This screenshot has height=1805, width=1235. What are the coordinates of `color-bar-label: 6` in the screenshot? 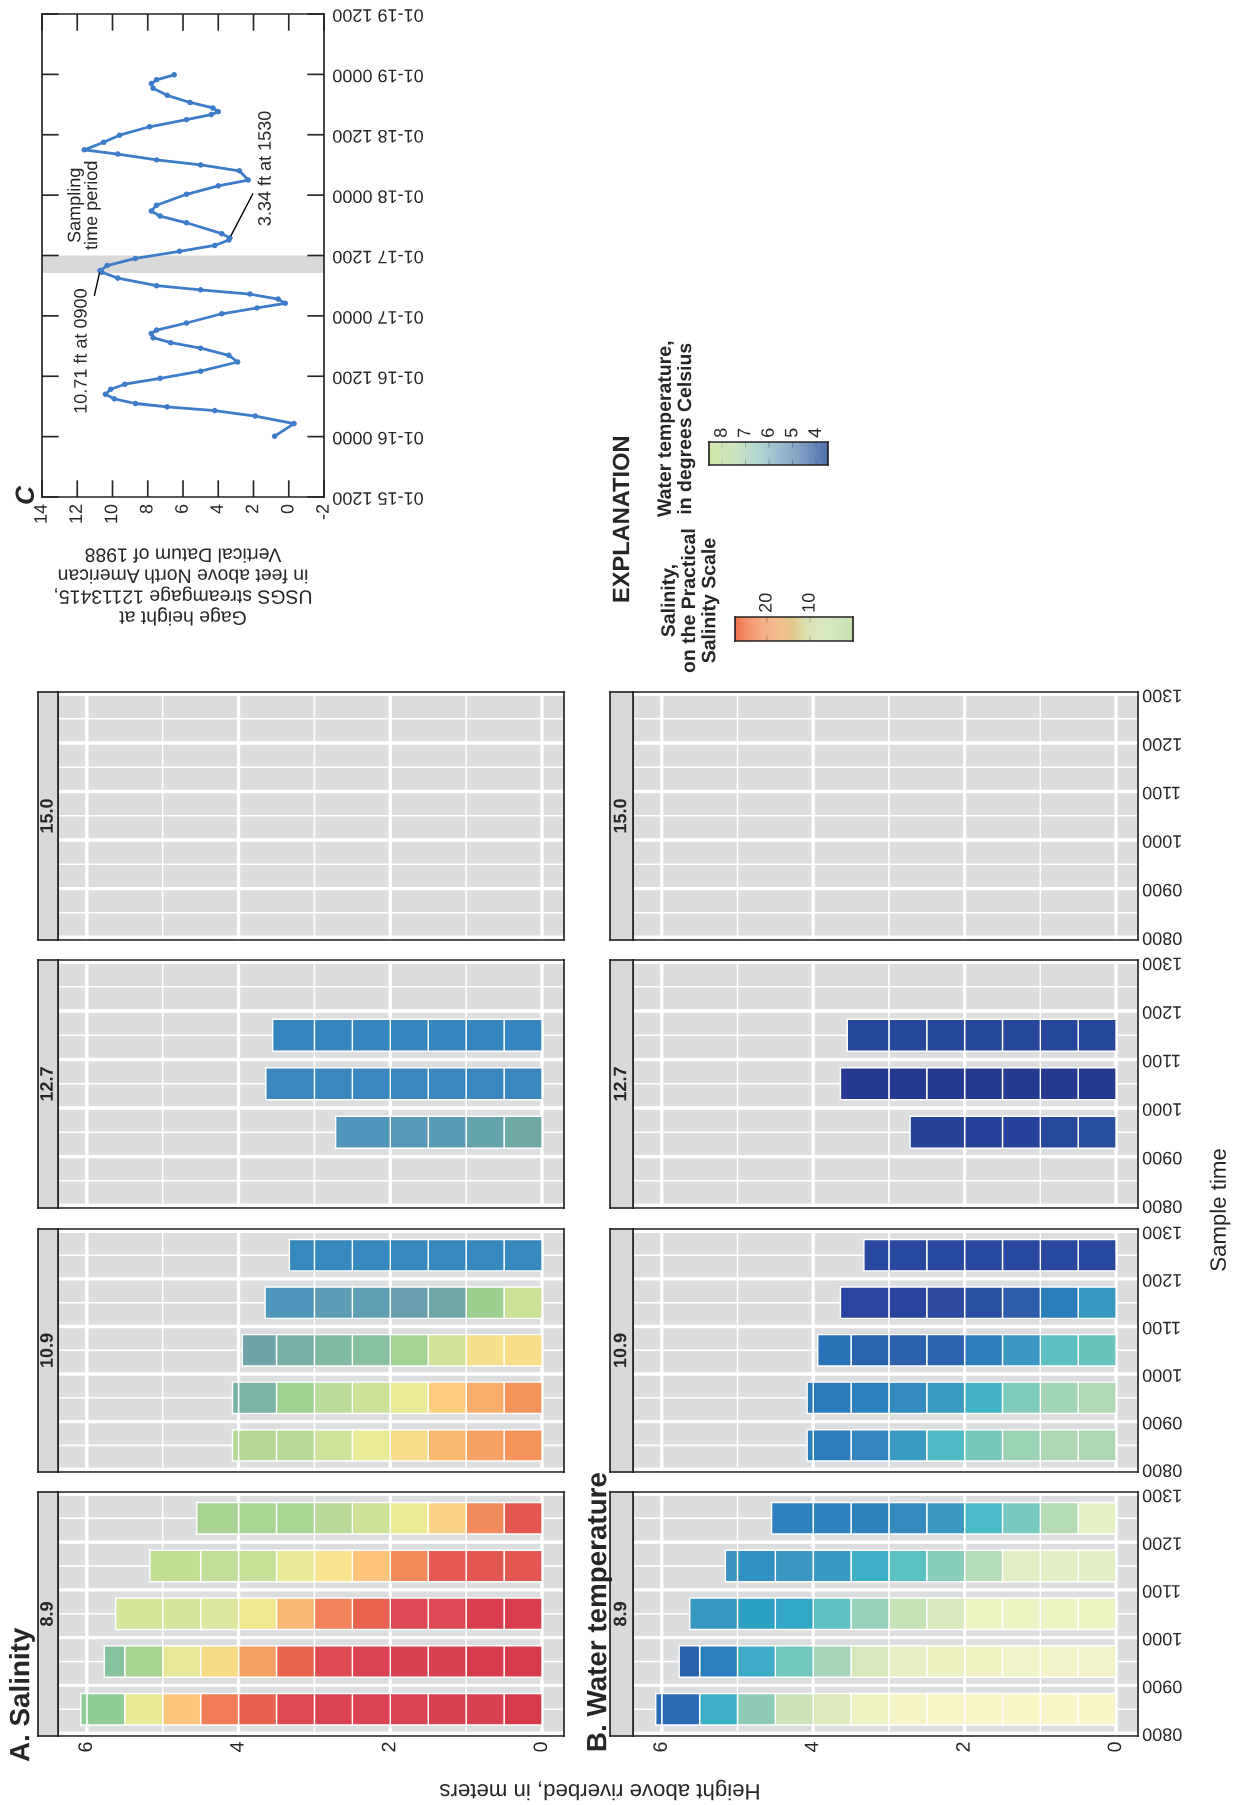 It's located at (767, 432).